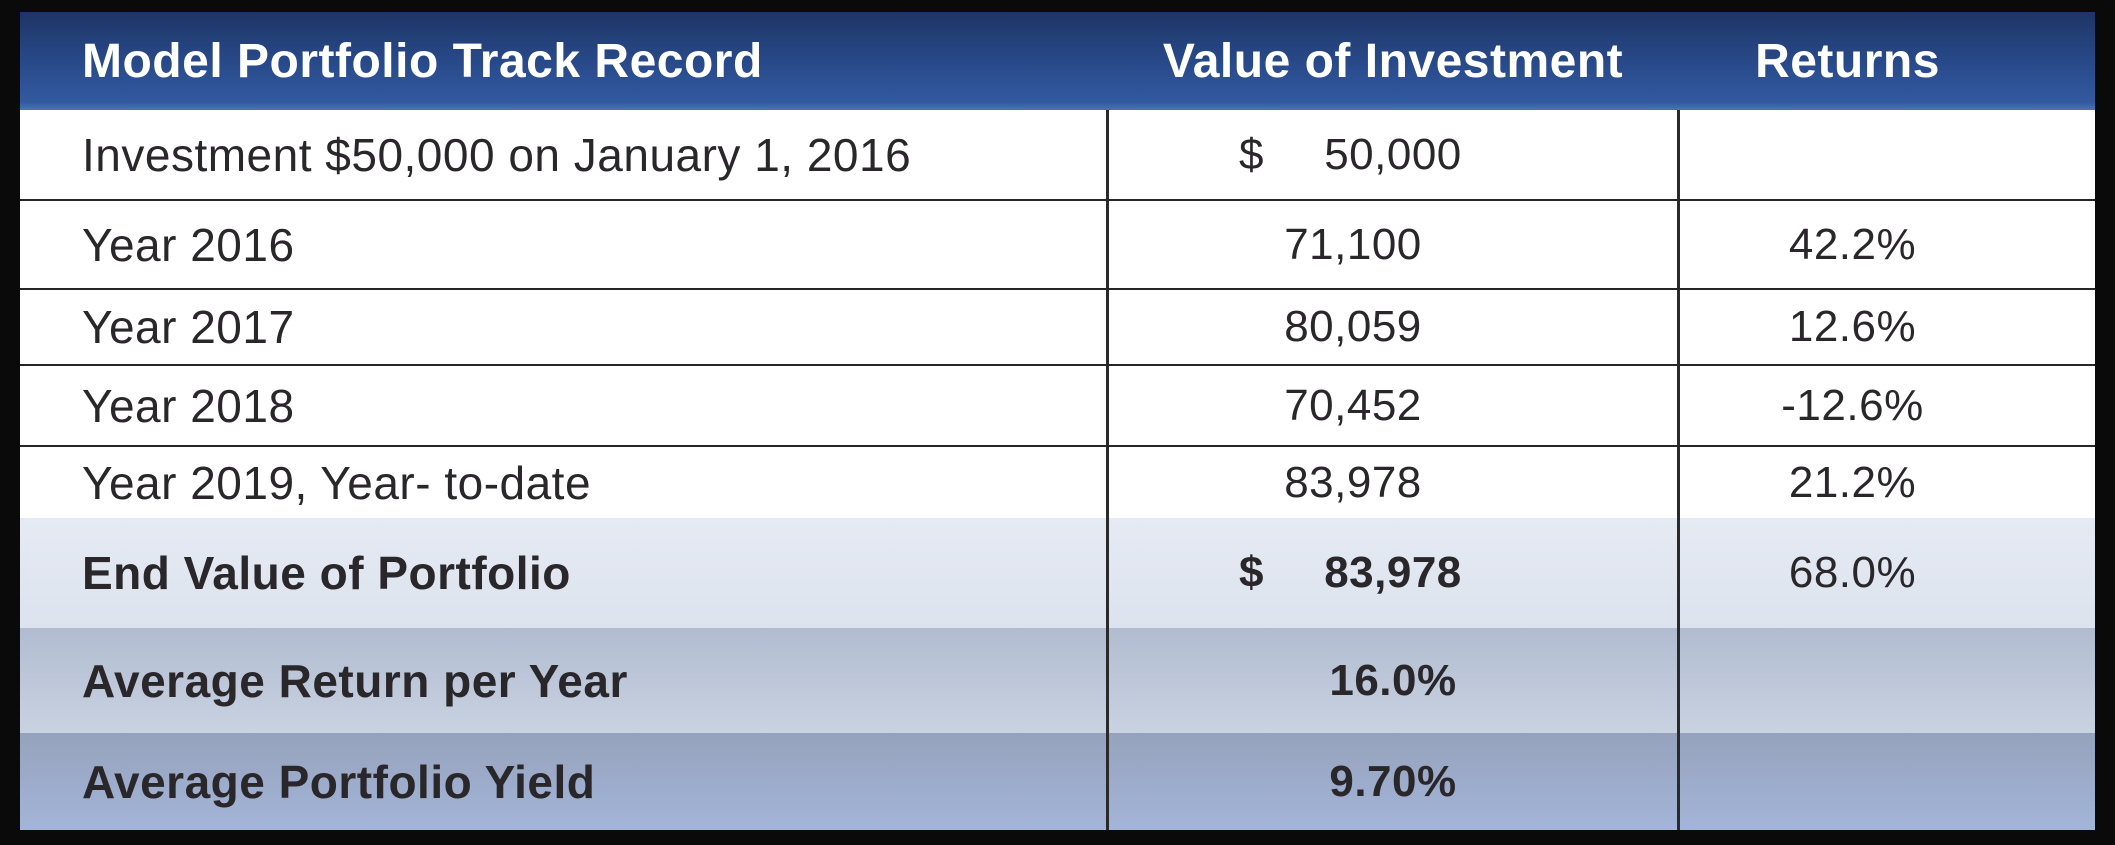 This screenshot has height=845, width=2115. I want to click on table-row-average-return: Average Return per Year 16.0%, so click(1057, 680).